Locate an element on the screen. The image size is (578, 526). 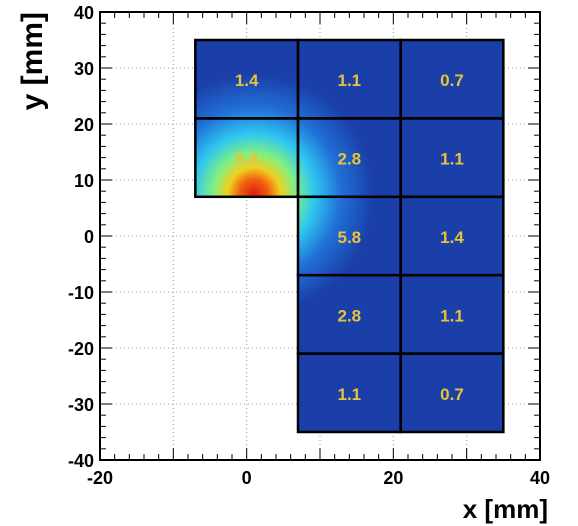
y-tick-label: 30 is located at coordinates (84, 69).